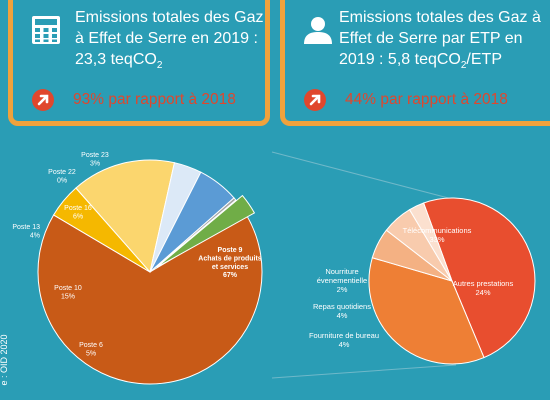 This screenshot has height=400, width=550. I want to click on pie-label-poste-23: Poste 23 3%, so click(95, 159).